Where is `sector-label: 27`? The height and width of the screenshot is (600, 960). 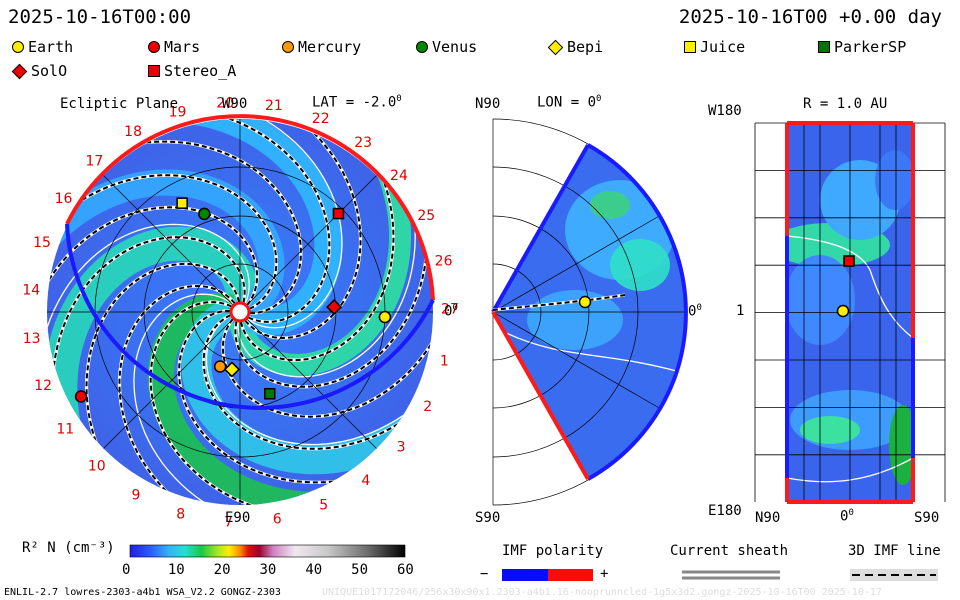
sector-label: 27 is located at coordinates (450, 310).